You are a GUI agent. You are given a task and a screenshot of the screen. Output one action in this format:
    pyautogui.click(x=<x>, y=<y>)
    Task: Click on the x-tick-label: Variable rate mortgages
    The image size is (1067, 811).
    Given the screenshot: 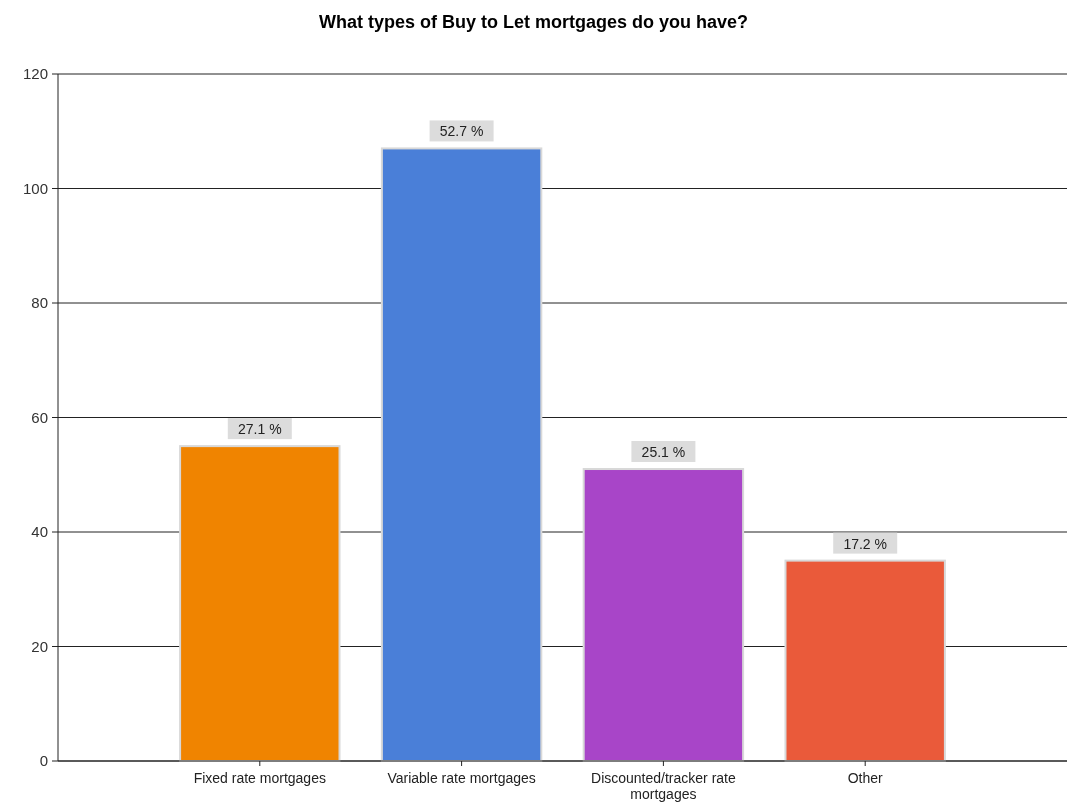 What is the action you would take?
    pyautogui.click(x=461, y=778)
    